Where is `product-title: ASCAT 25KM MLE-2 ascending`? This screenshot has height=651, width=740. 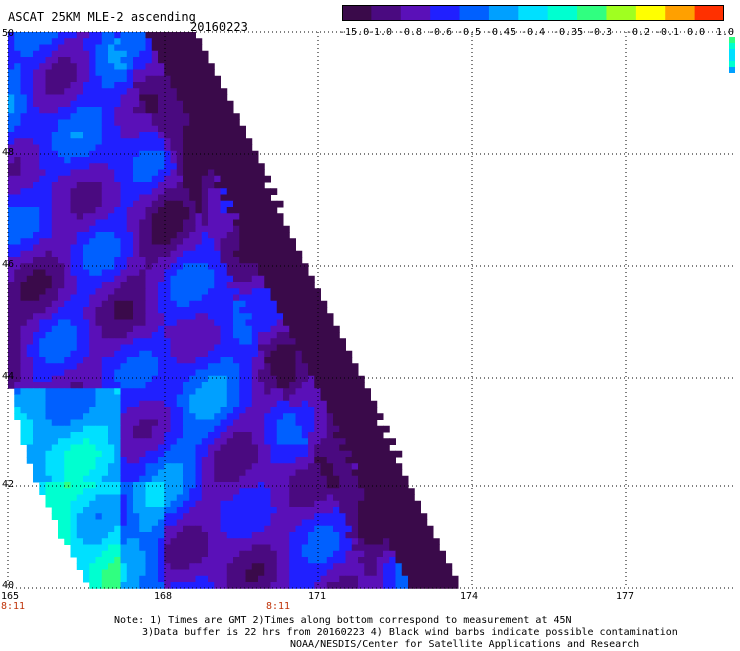
product-title: ASCAT 25KM MLE-2 ascending is located at coordinates (102, 17).